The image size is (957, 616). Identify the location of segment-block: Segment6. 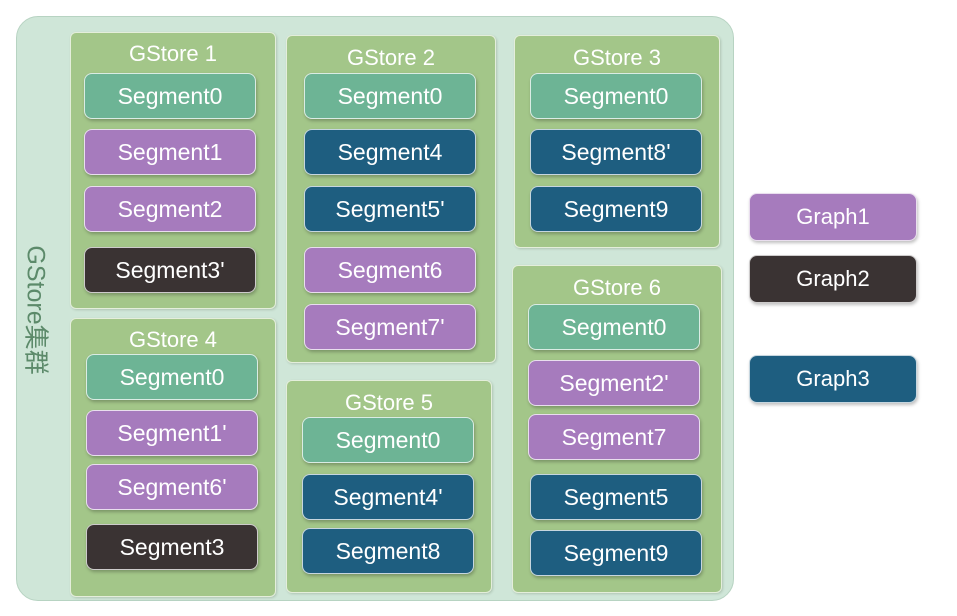
(390, 270).